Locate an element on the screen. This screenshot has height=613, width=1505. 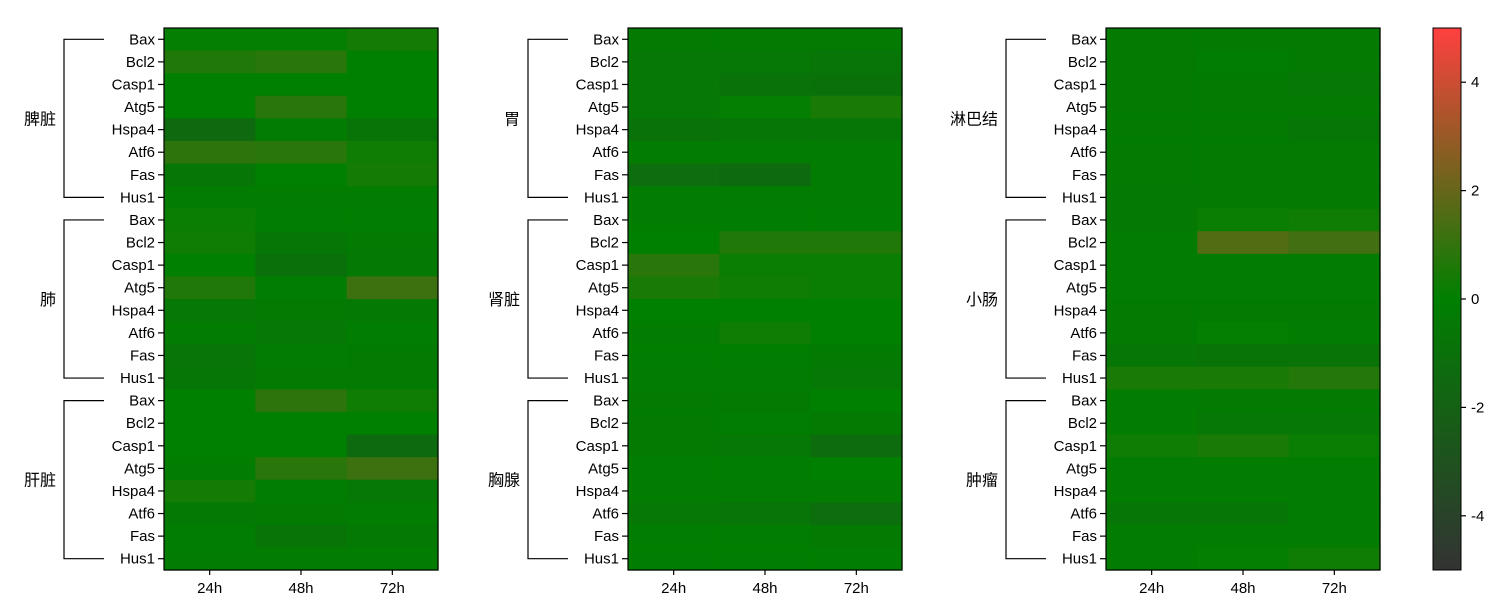
group-bracket is located at coordinates (1025, 299).